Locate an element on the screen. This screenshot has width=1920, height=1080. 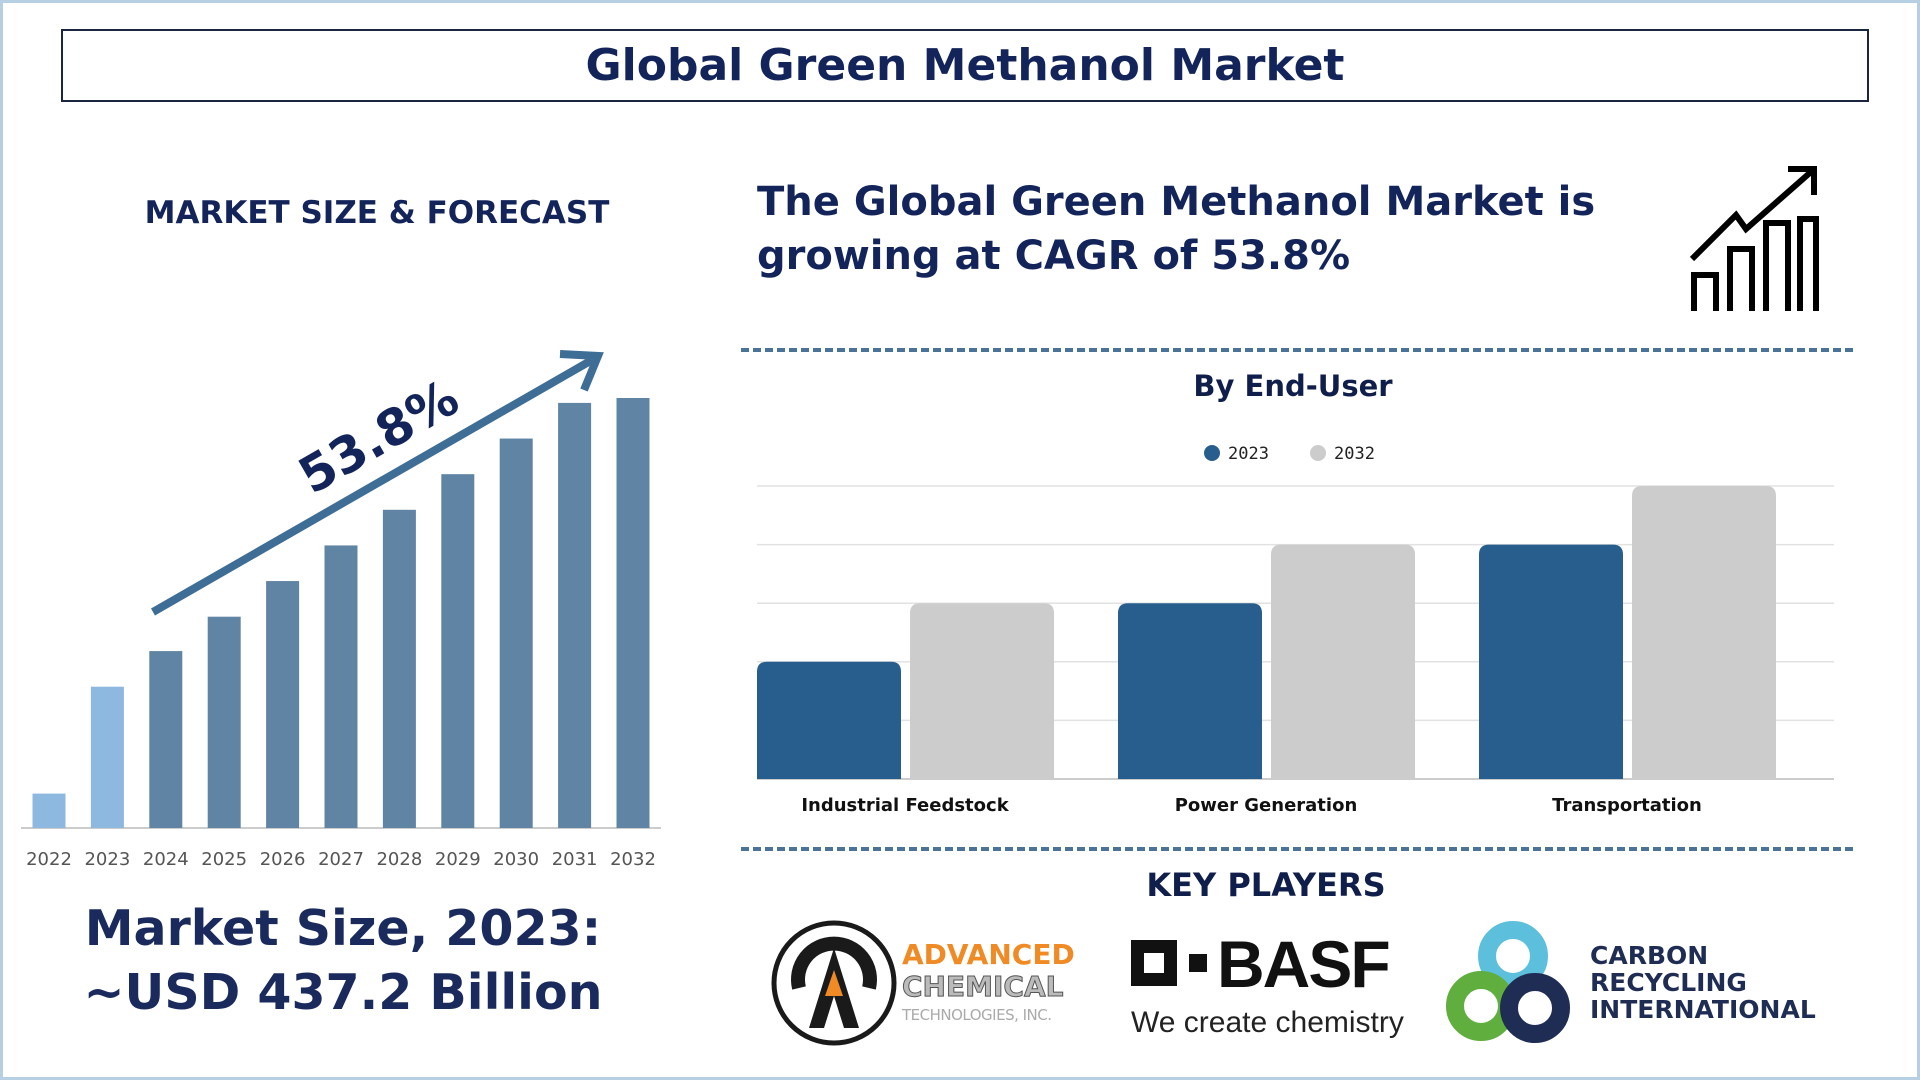
cri-line2: RECYCLING is located at coordinates (1668, 982).